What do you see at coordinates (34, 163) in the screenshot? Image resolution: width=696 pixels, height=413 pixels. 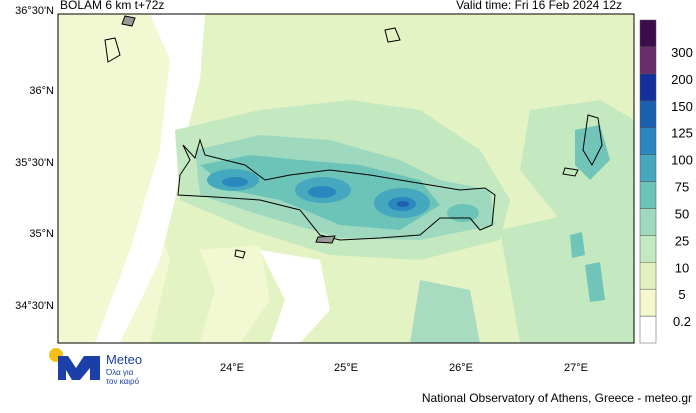 I see `lat-label: 35°30'N` at bounding box center [34, 163].